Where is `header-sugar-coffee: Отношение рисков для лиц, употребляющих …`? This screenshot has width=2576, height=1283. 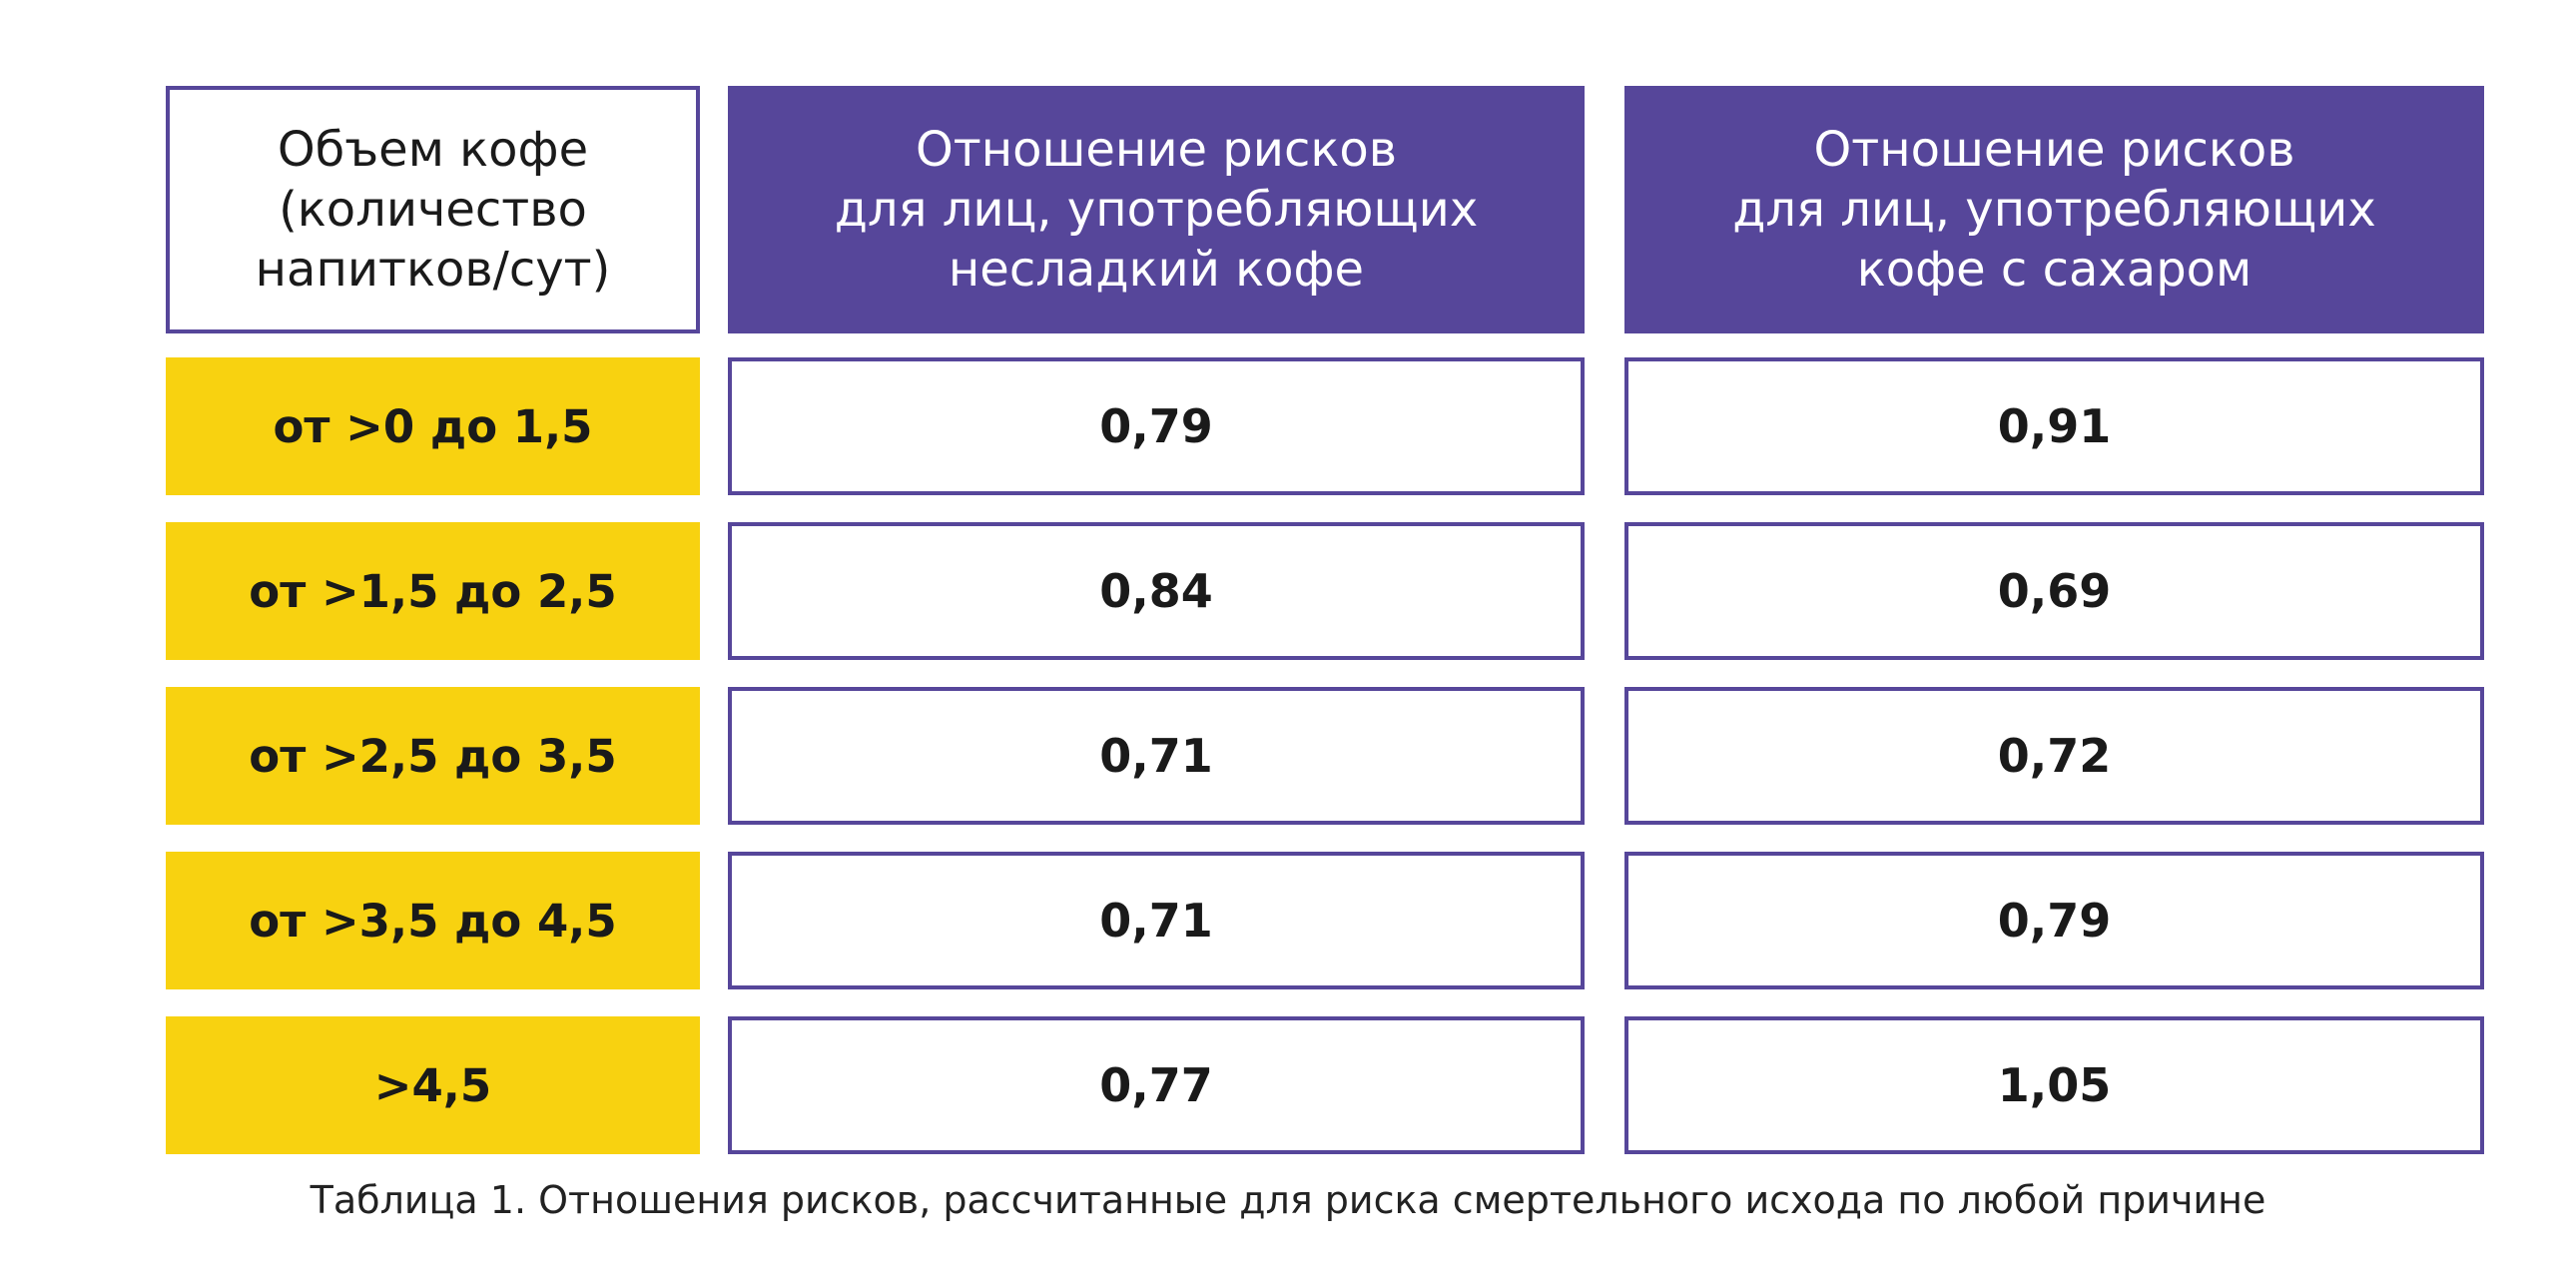 header-sugar-coffee: Отношение рисков для лиц, употребляющих … is located at coordinates (2054, 209).